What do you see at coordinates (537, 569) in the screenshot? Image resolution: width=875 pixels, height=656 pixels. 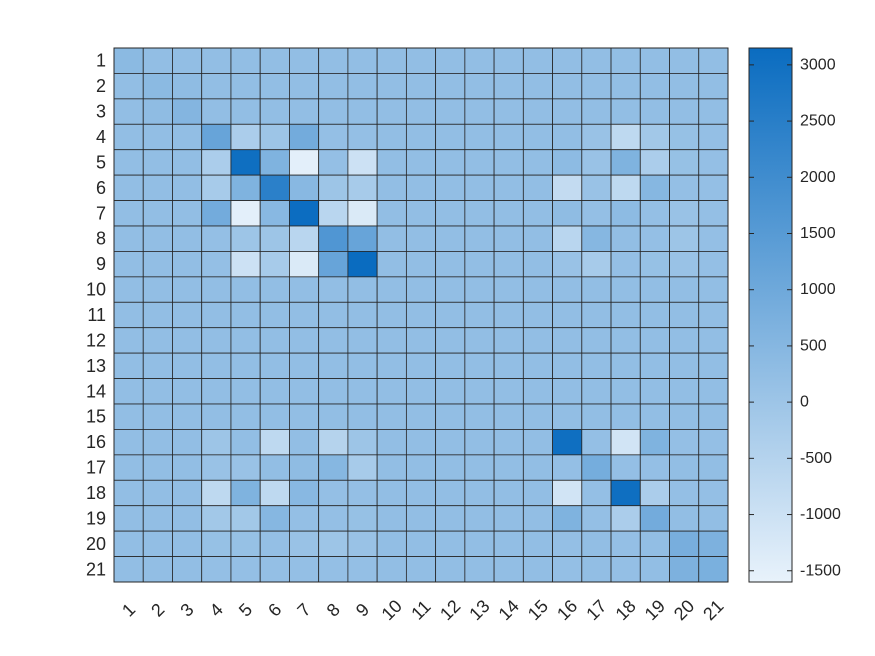 I see `heatmap-cell-r21-c15` at bounding box center [537, 569].